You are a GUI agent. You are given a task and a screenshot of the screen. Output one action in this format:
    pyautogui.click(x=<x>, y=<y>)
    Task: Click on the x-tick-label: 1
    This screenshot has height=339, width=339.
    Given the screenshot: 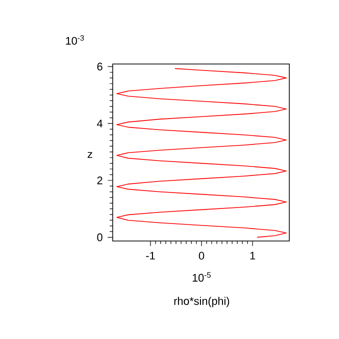 What is the action you would take?
    pyautogui.click(x=253, y=256)
    